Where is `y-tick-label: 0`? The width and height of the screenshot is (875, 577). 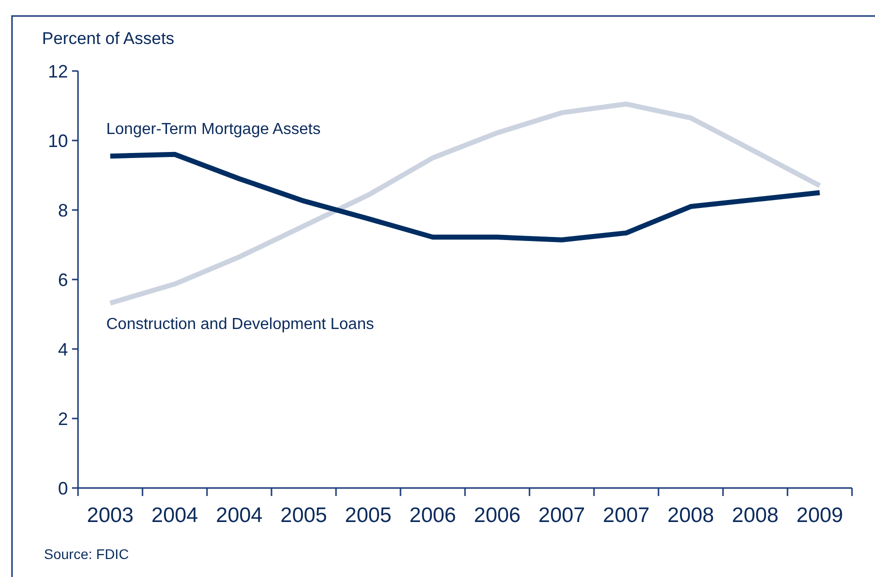
y-tick-label: 0 is located at coordinates (63, 488).